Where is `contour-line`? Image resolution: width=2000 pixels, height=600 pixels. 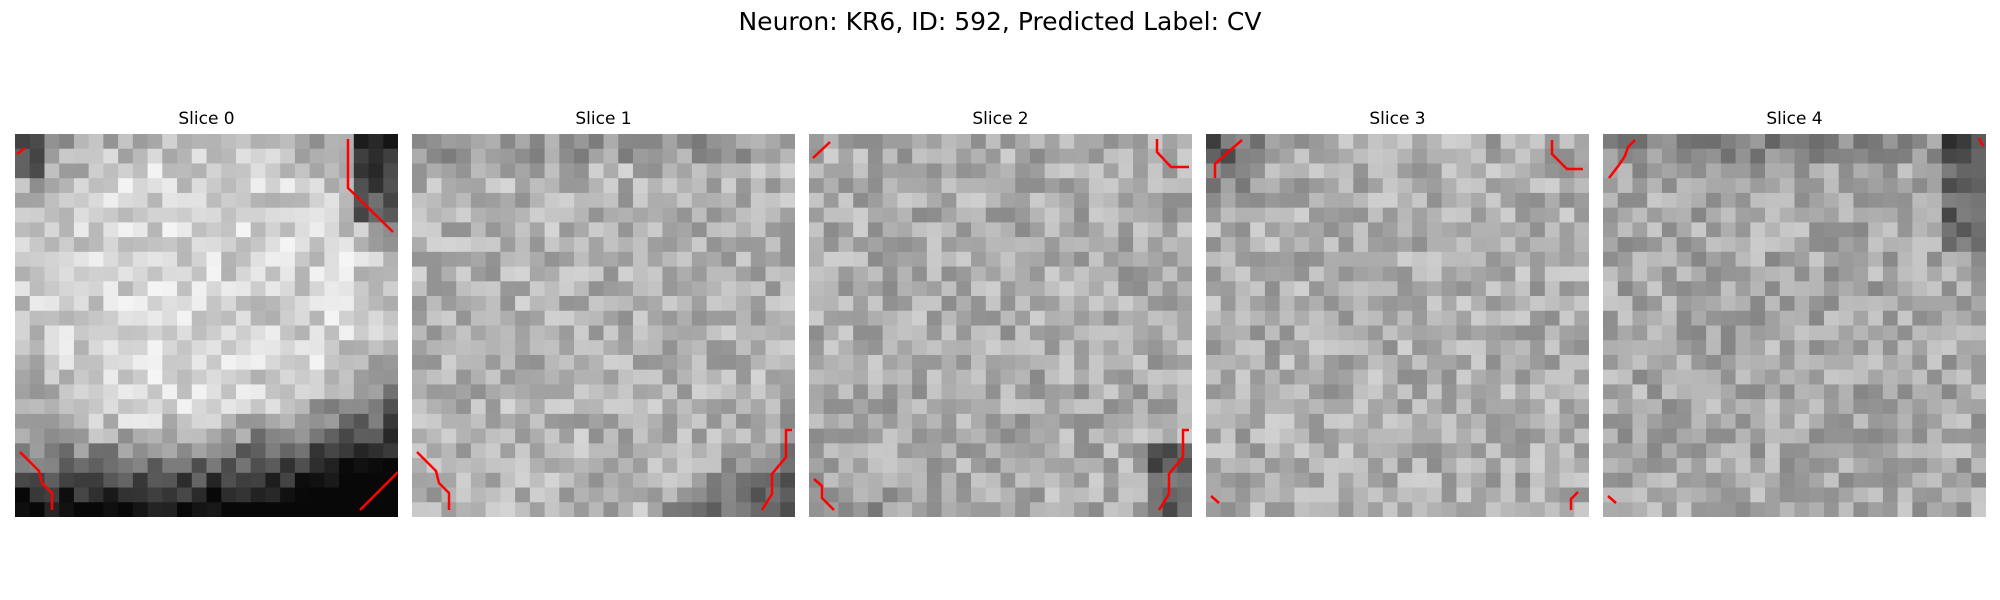 contour-line is located at coordinates (21, 151).